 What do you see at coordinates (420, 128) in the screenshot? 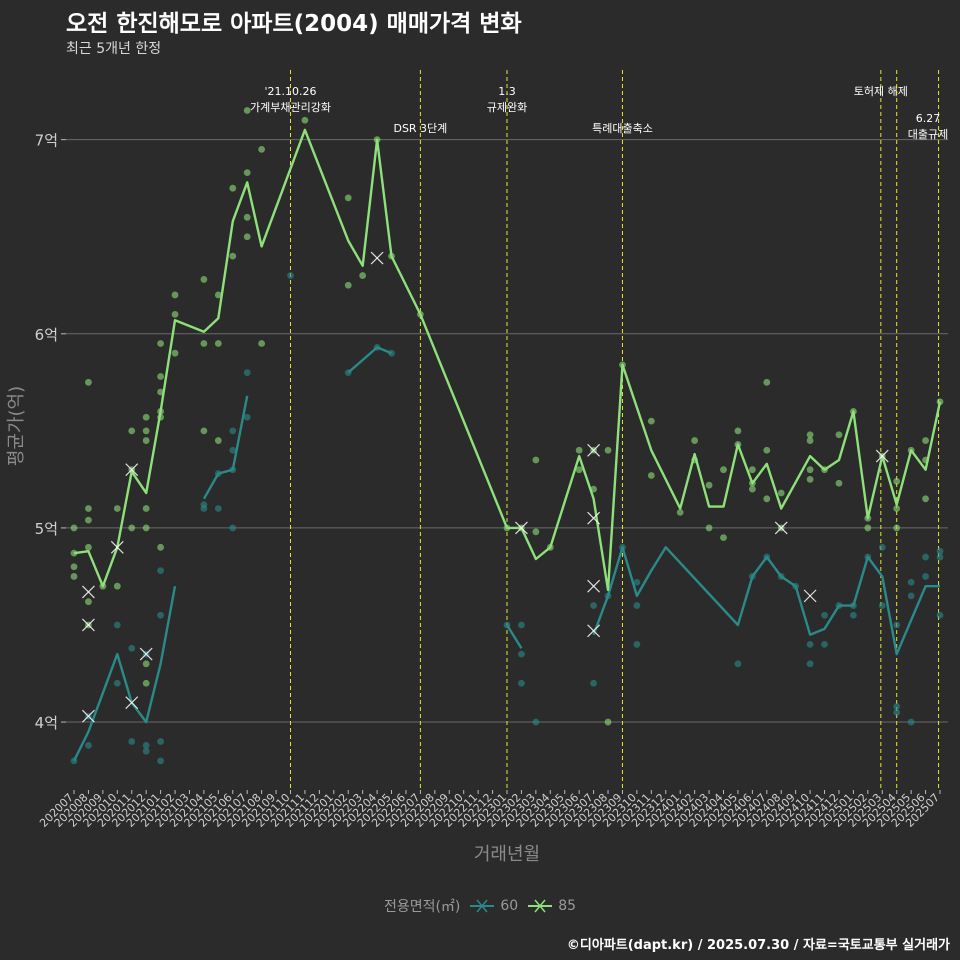
I see `event-label: DSR 3단계` at bounding box center [420, 128].